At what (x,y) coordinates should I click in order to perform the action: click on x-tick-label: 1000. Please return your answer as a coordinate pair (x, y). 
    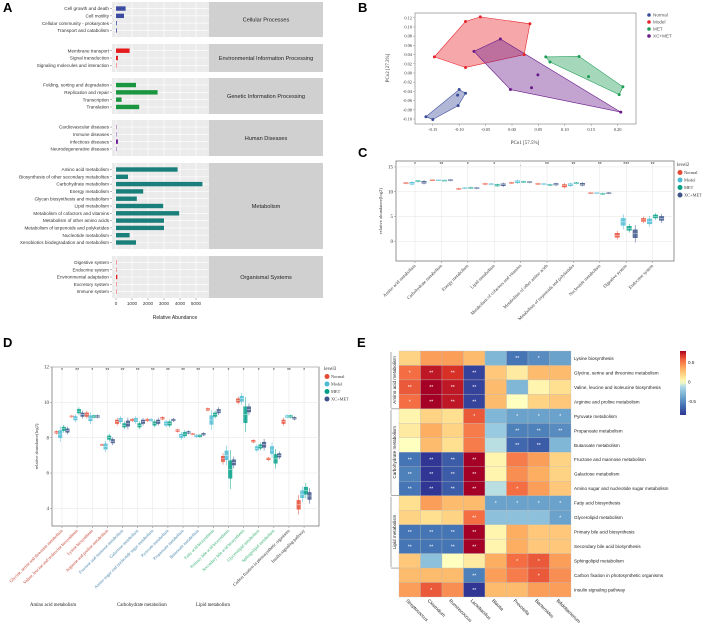
    Looking at the image, I should click on (132, 303).